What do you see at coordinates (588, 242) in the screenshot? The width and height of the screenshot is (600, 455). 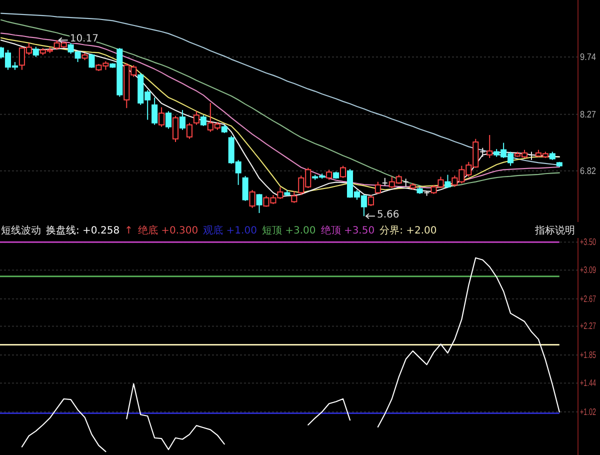 I see `y-tick-label: +3.50` at bounding box center [588, 242].